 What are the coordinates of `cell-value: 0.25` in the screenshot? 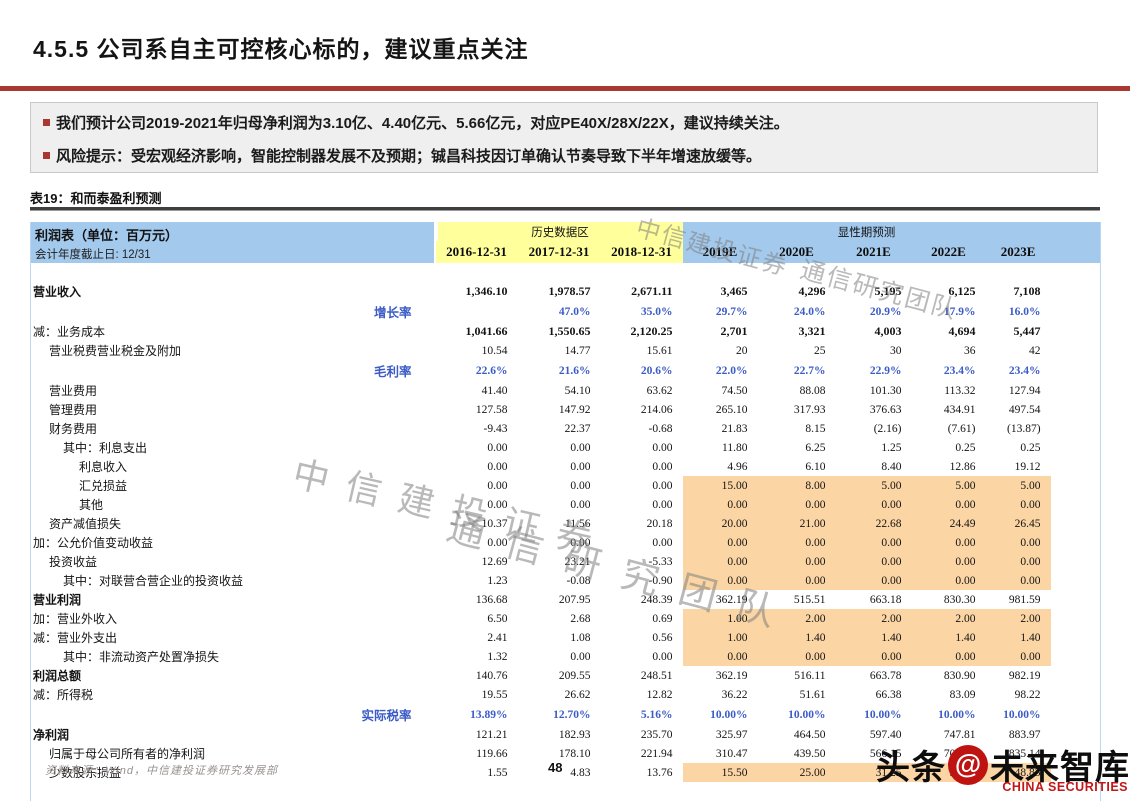 It's located at (1030, 447).